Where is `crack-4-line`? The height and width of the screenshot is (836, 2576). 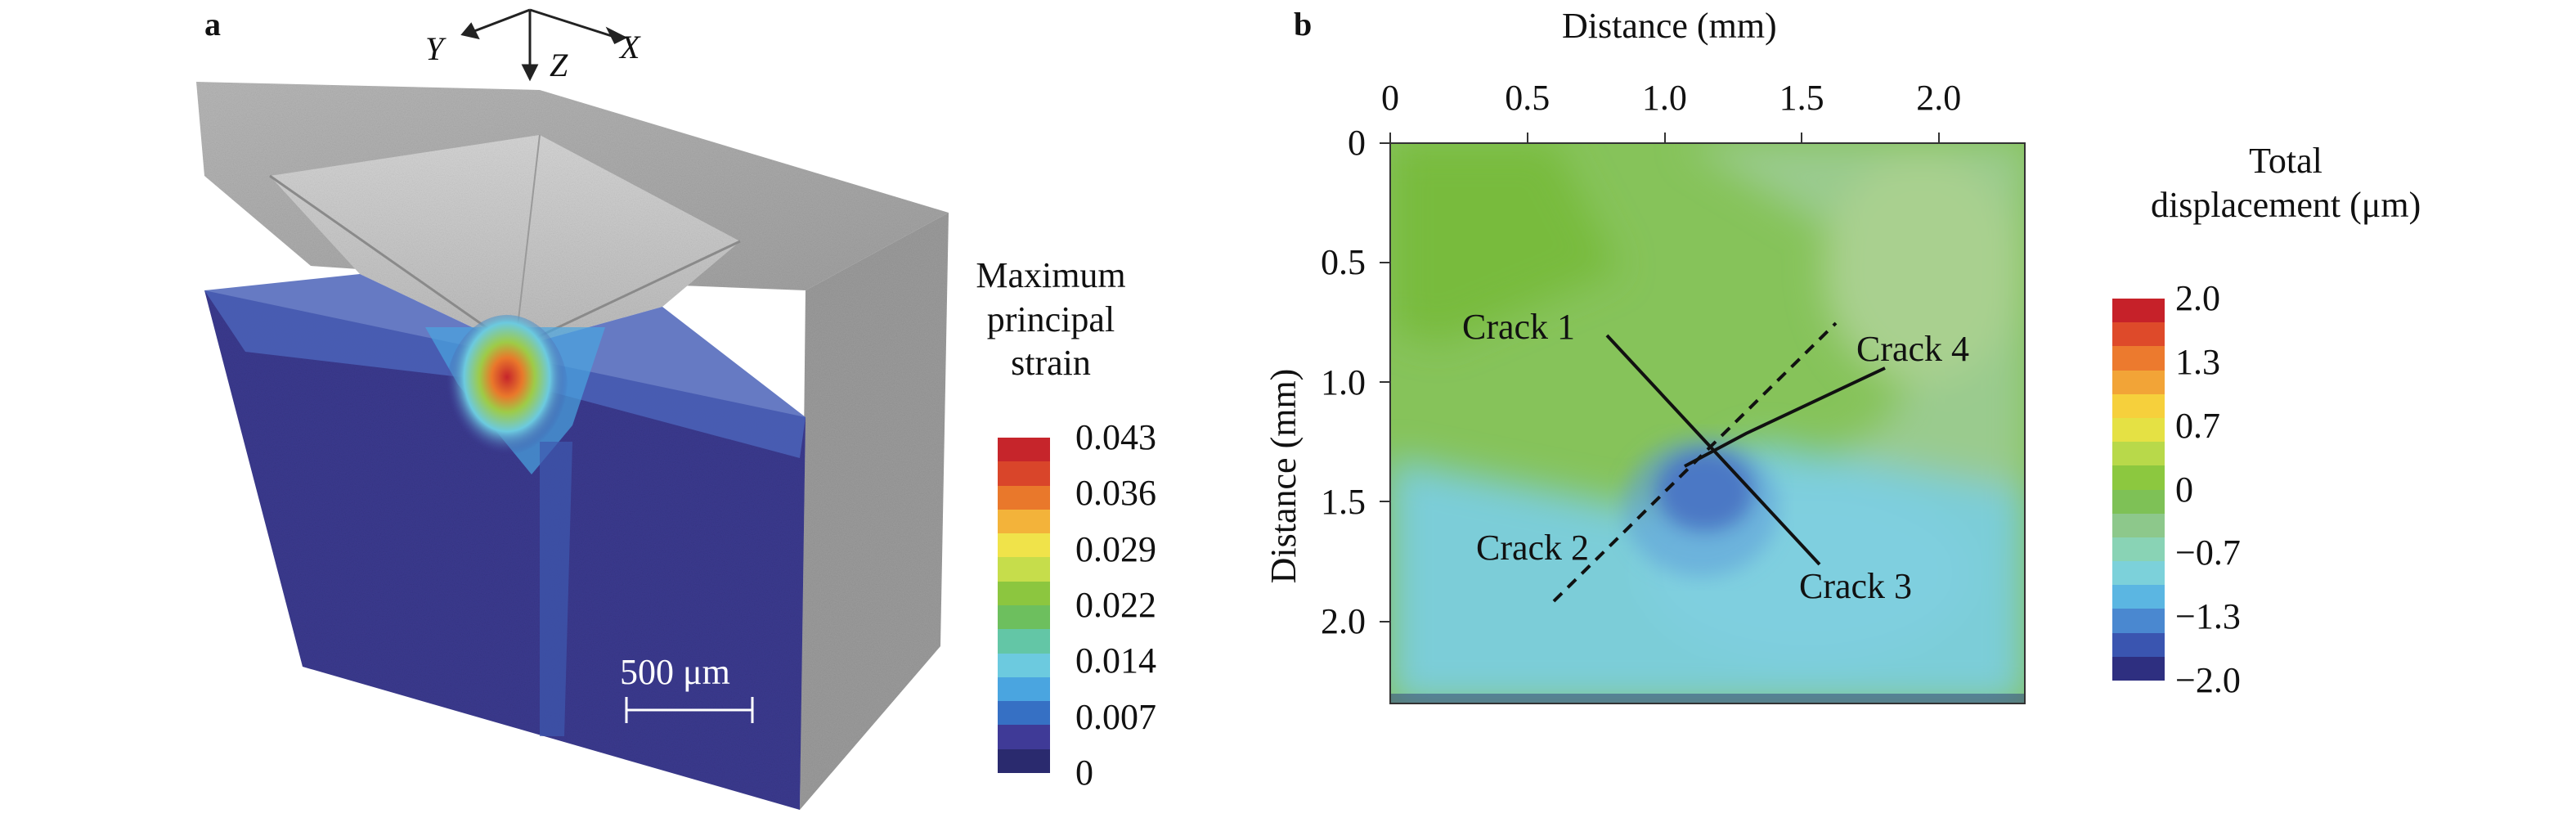 crack-4-line is located at coordinates (1785, 417).